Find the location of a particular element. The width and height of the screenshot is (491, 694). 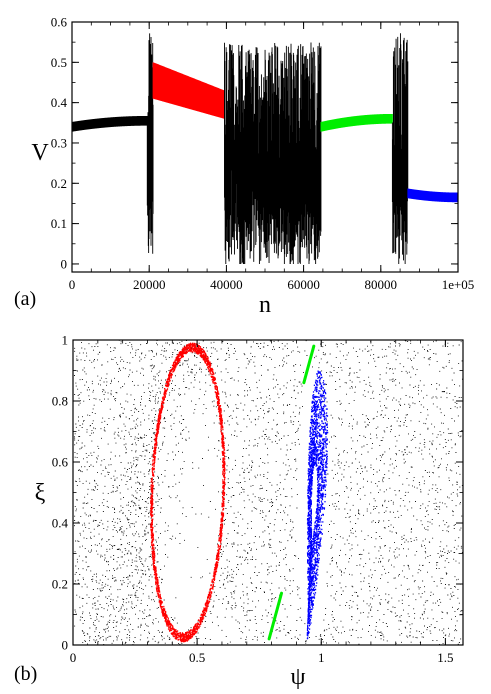

panel-a-x-tick-label: 40000 is located at coordinates (226, 284).